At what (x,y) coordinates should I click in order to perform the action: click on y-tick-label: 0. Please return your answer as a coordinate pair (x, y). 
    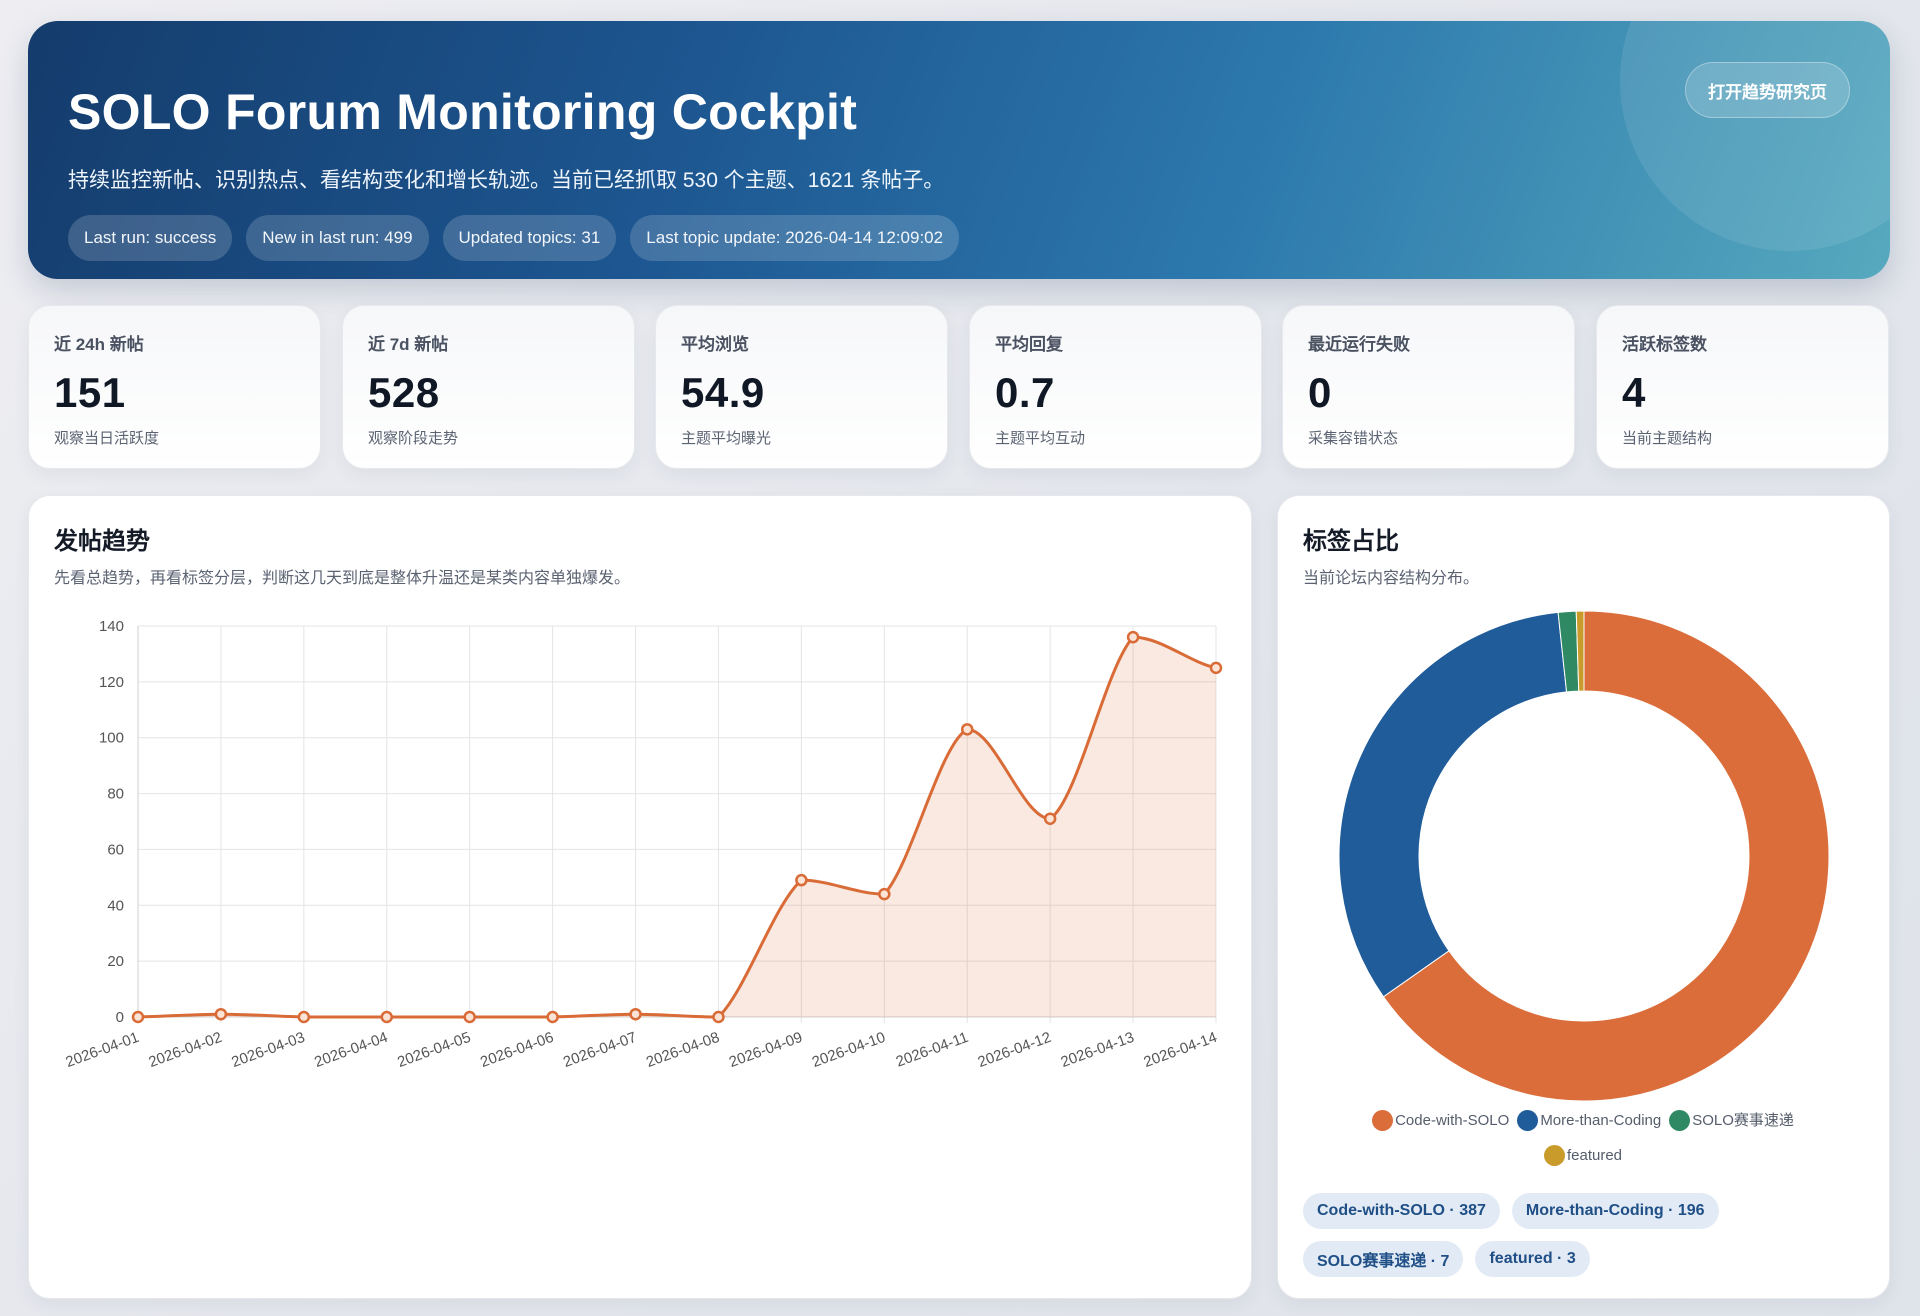
    Looking at the image, I should click on (120, 1017).